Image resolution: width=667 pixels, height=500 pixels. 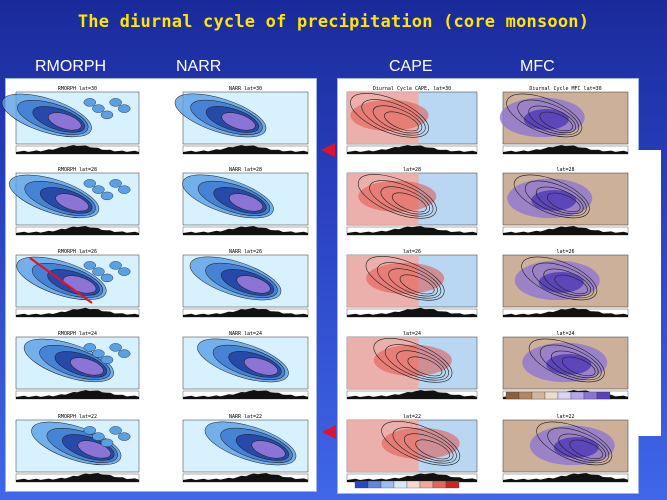 I want to click on column-header-cape: CAPE, so click(x=411, y=66).